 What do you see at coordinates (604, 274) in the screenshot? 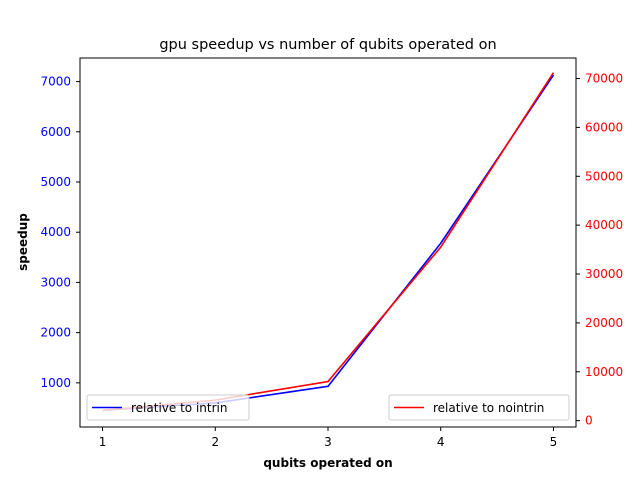
I see `right-y-tick-label: 30000` at bounding box center [604, 274].